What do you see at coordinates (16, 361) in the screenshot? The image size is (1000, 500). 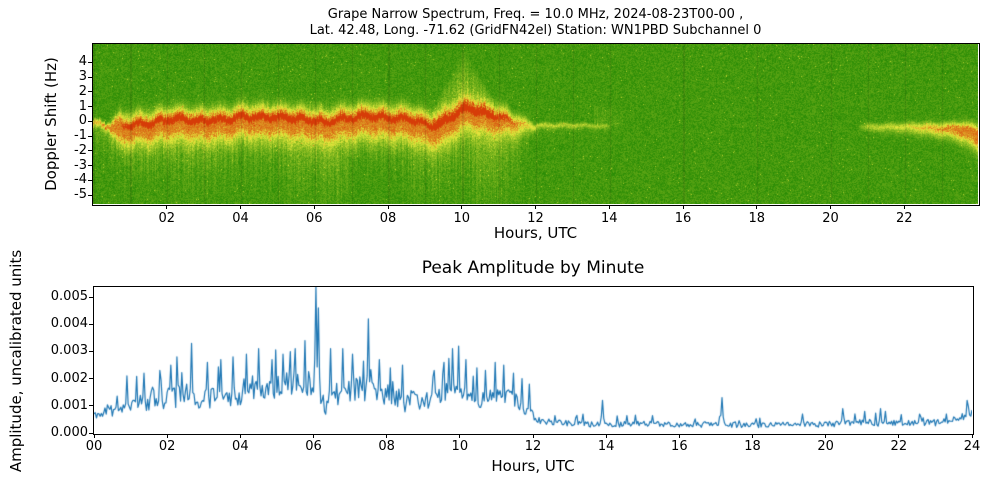 I see `amplitude-ylabel: Amplitude, uncalibrated units` at bounding box center [16, 361].